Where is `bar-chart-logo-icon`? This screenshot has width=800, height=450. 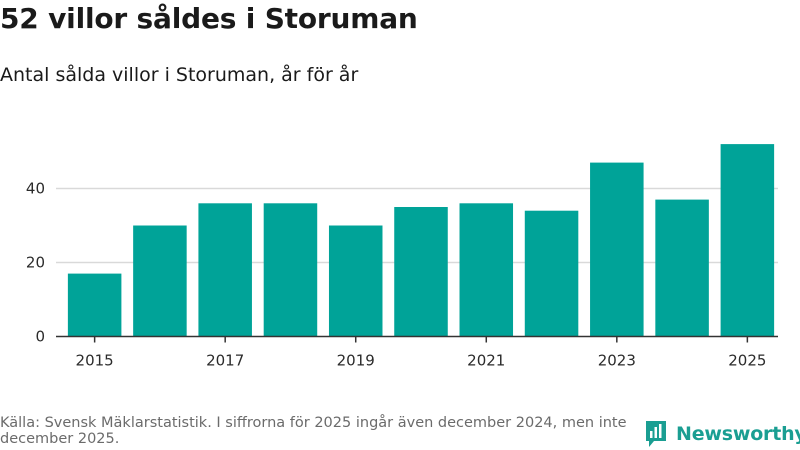 bar-chart-logo-icon is located at coordinates (656, 434).